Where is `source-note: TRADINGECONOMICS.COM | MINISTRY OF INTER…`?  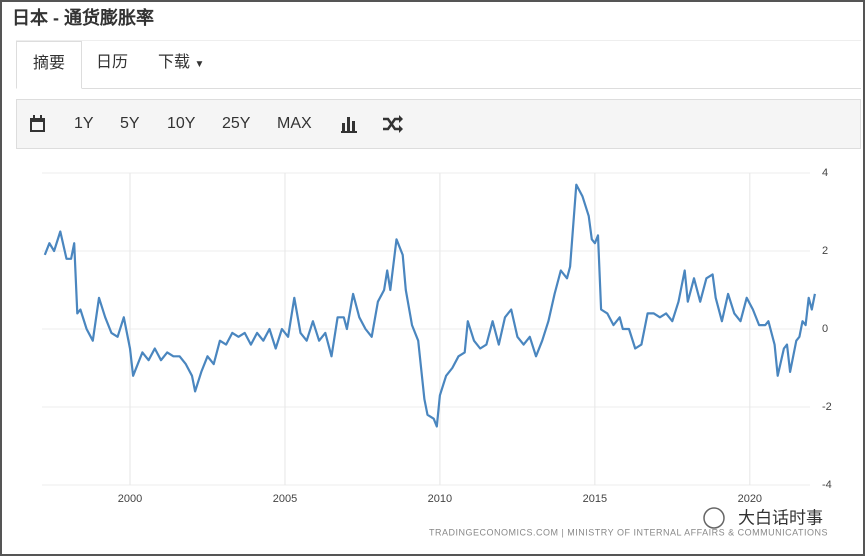 source-note: TRADINGECONOMICS.COM | MINISTRY OF INTER… is located at coordinates (628, 532).